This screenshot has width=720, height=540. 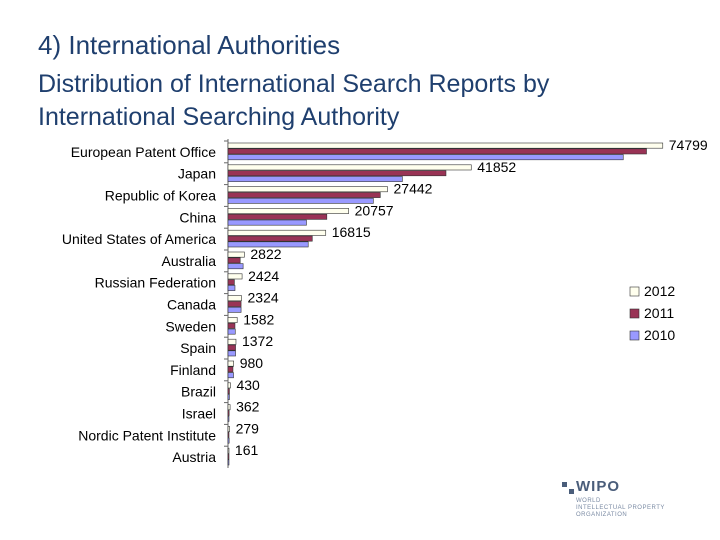 What do you see at coordinates (257, 341) in the screenshot?
I see `data-label: 1372` at bounding box center [257, 341].